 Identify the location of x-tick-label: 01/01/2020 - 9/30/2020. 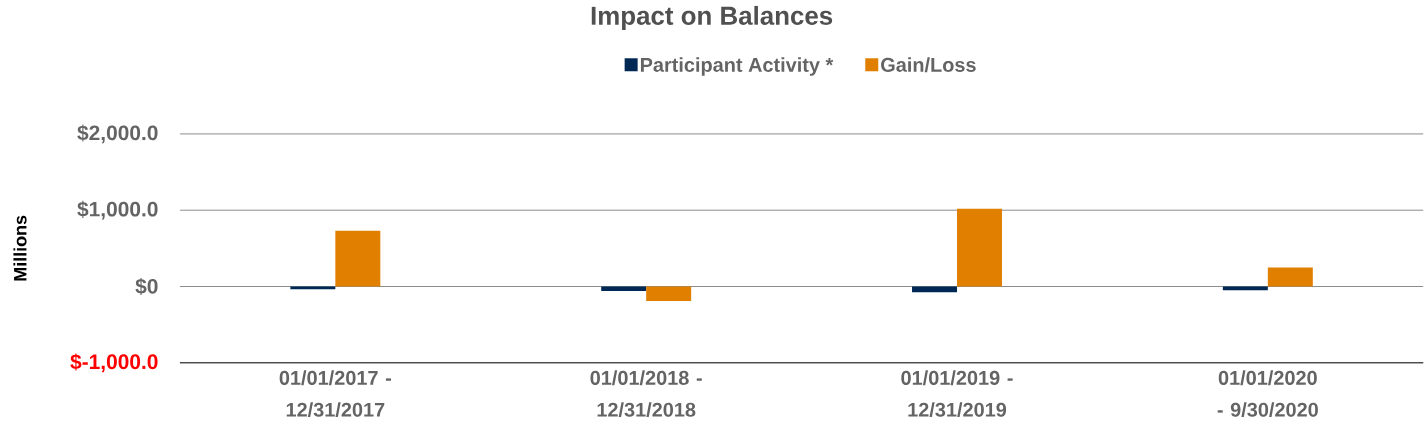
(1267, 394).